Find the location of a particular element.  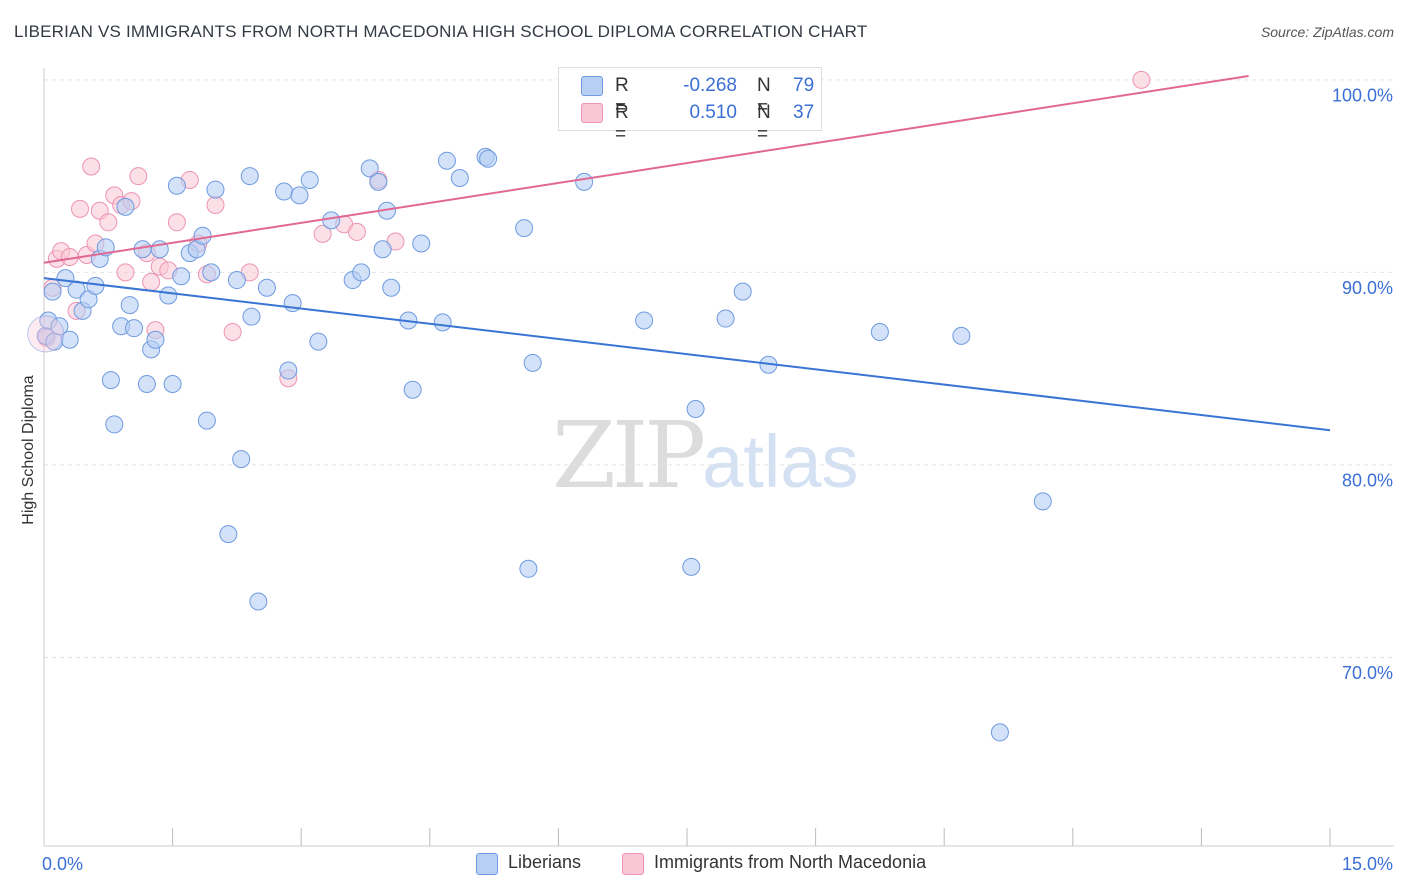

legend-n-value: 37 is located at coordinates (804, 112).